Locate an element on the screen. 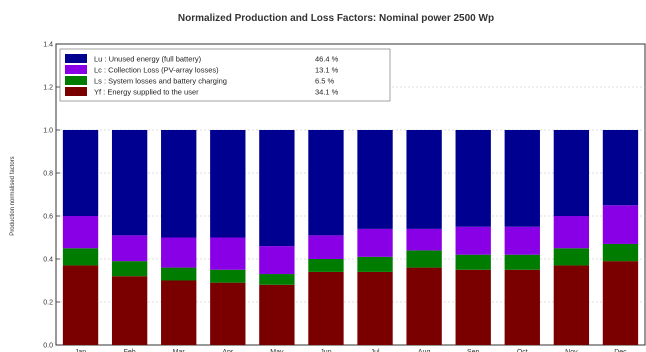  y-tick-label: 0.8 is located at coordinates (48, 174).